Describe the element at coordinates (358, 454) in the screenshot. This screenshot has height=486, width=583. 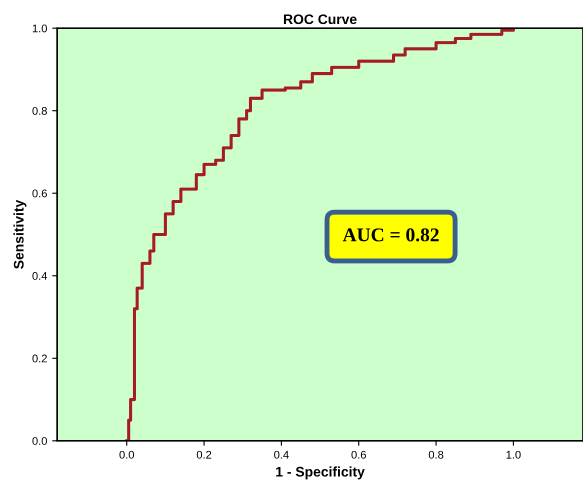
I see `x-tick-label: 0.6` at that location.